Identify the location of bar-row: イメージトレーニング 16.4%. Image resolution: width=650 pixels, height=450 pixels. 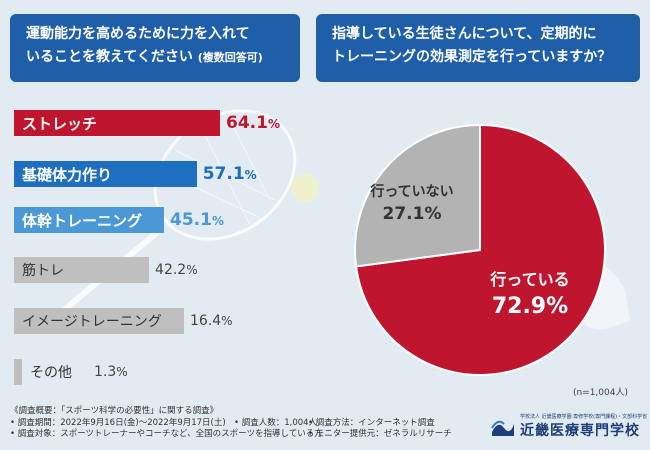
(123, 321).